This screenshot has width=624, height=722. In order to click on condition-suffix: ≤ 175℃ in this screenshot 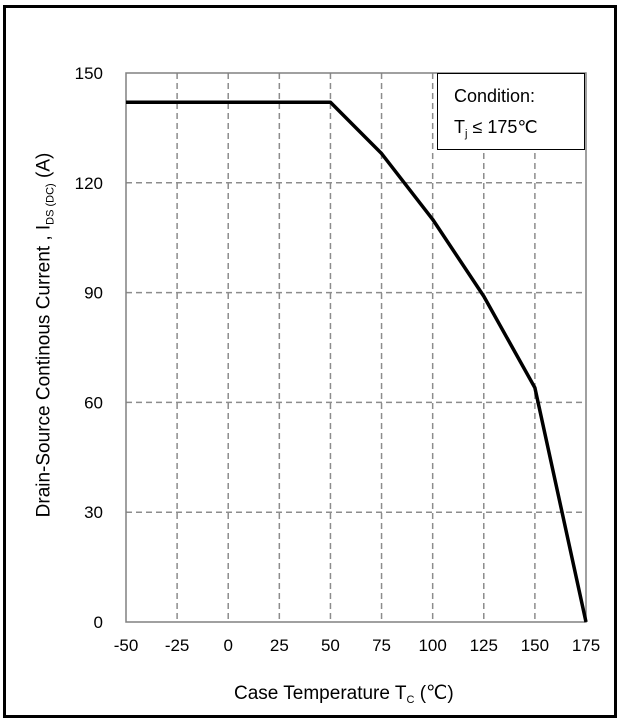, I will do `click(502, 127)`.